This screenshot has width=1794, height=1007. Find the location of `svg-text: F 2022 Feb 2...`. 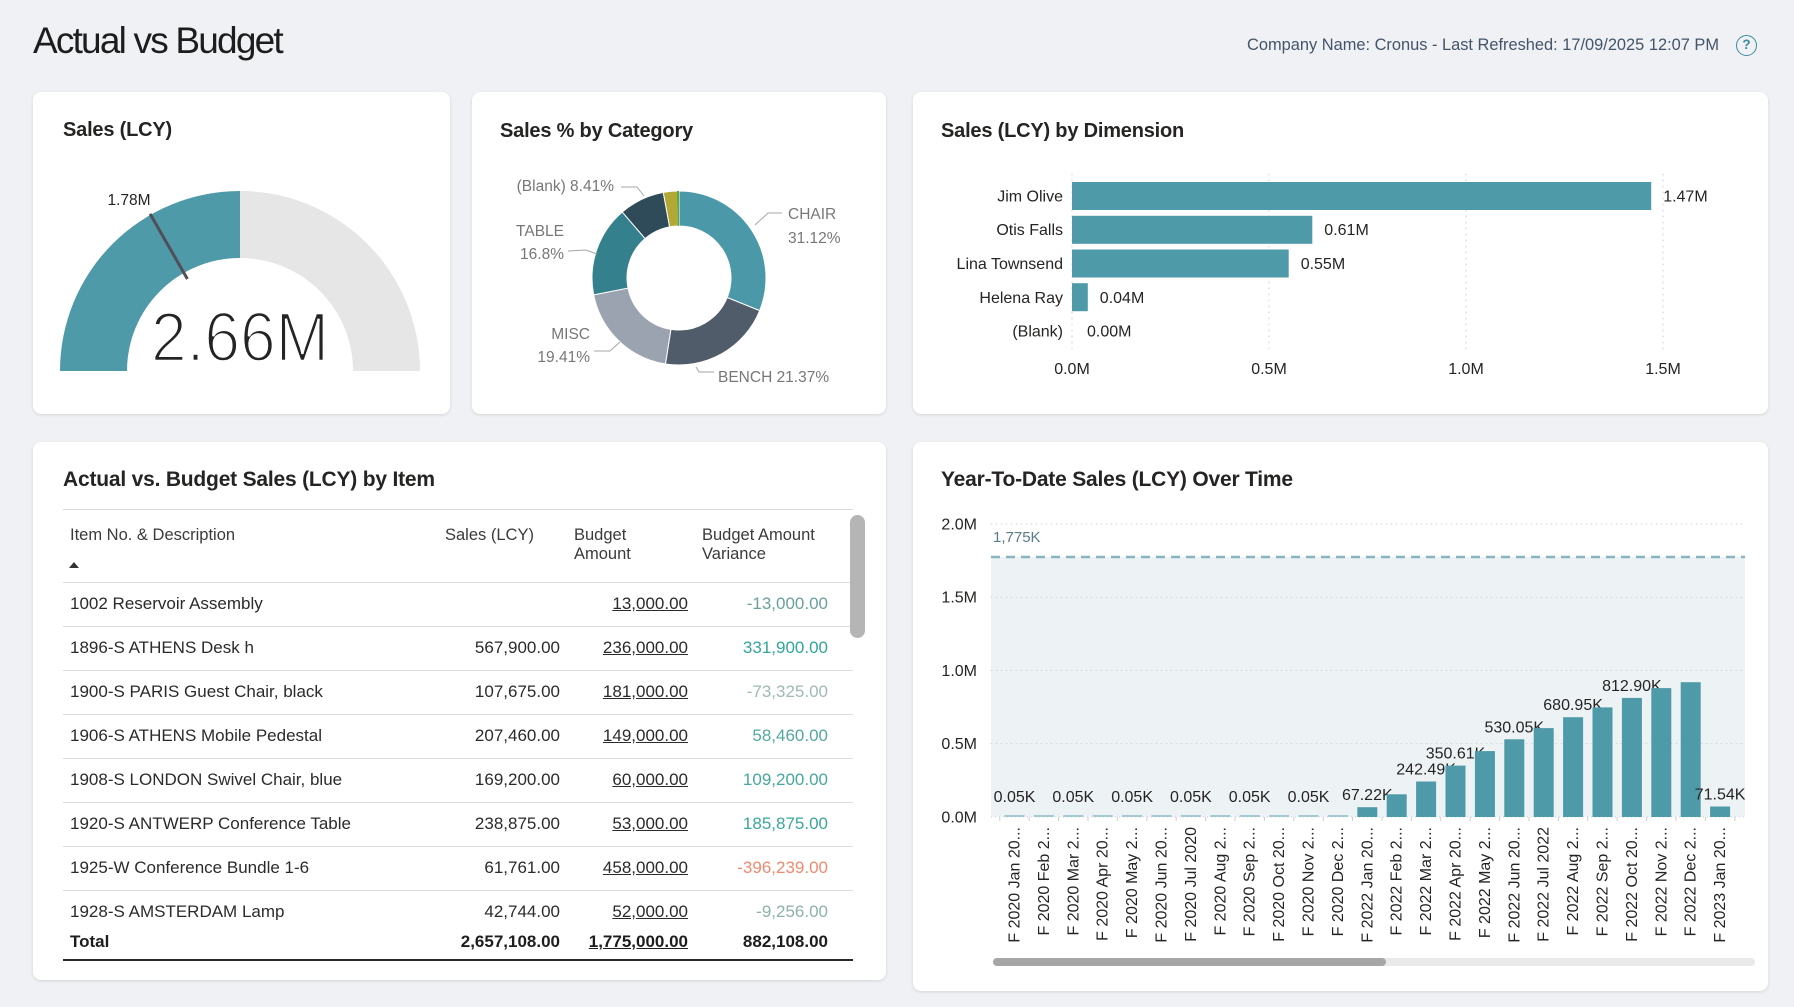

svg-text: F 2022 Feb 2... is located at coordinates (1397, 881).